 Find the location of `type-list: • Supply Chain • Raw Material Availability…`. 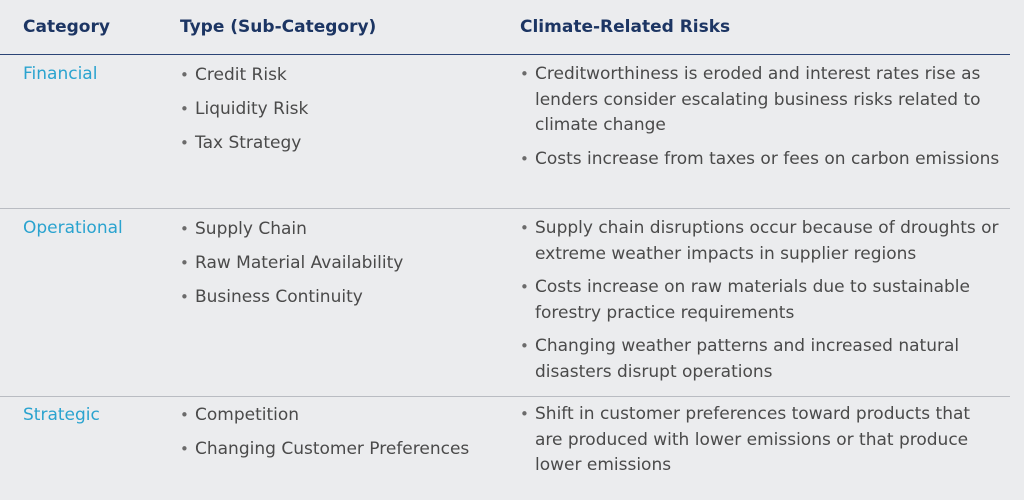

type-list: • Supply Chain • Raw Material Availability… is located at coordinates (291, 270).